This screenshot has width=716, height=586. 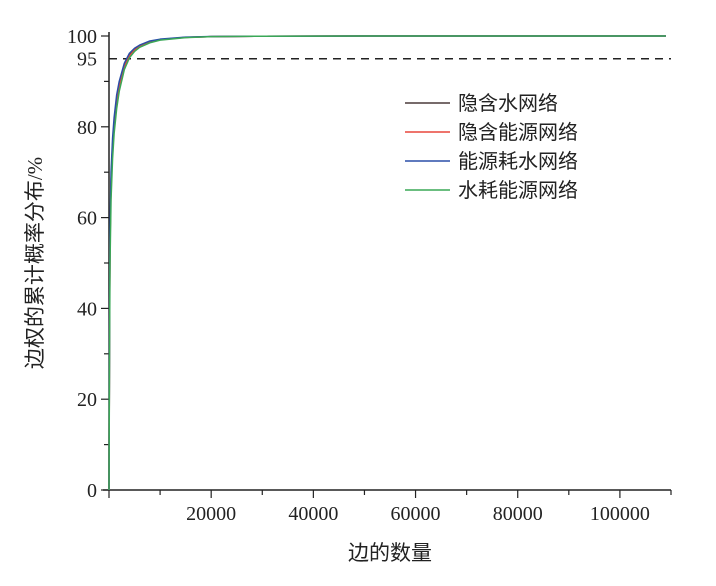 What do you see at coordinates (518, 514) in the screenshot?
I see `x-tick-label: 80000` at bounding box center [518, 514].